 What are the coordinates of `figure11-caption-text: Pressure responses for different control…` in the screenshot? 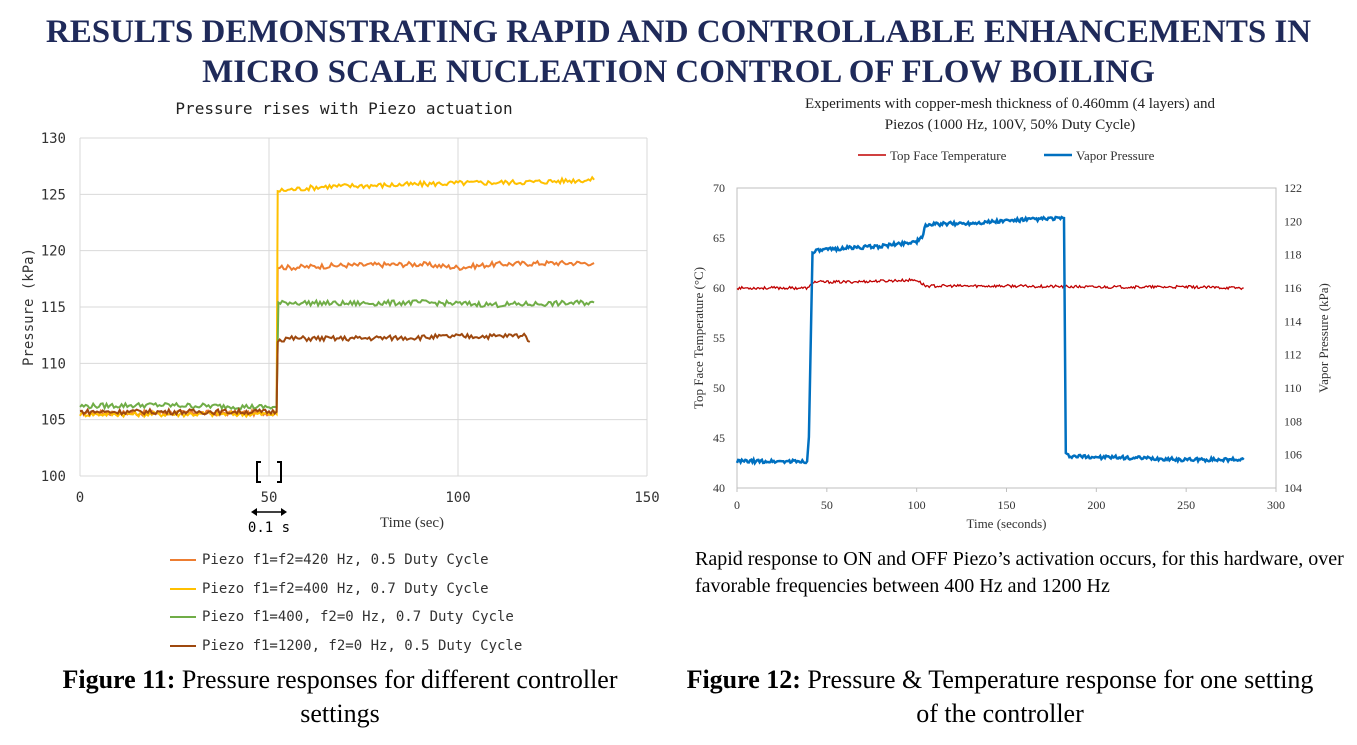 It's located at (399, 696).